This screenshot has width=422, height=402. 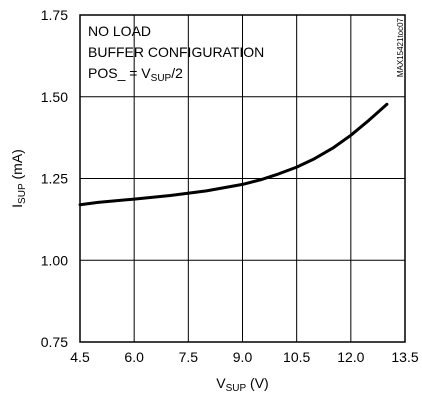 I want to click on y-tick-labels: 0.75 1.00 1.25 1.50 1.75, so click(x=54, y=178).